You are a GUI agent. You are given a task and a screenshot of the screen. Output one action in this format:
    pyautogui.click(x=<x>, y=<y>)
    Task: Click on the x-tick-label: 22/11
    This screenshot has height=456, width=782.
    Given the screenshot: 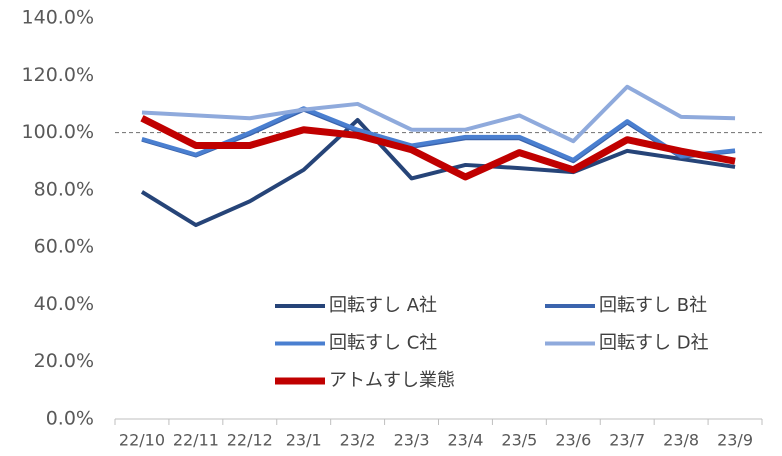 What is the action you would take?
    pyautogui.click(x=196, y=440)
    